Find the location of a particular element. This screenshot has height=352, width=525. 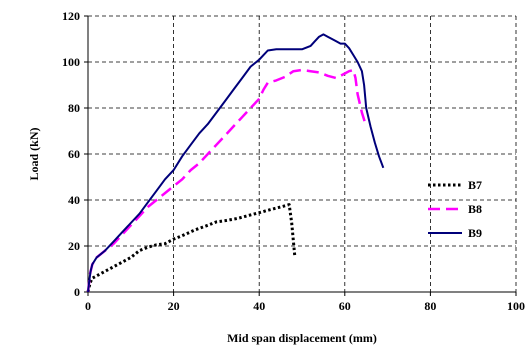

y-tick-labels: 0 20 40 60 80 100 120 is located at coordinates (71, 154).